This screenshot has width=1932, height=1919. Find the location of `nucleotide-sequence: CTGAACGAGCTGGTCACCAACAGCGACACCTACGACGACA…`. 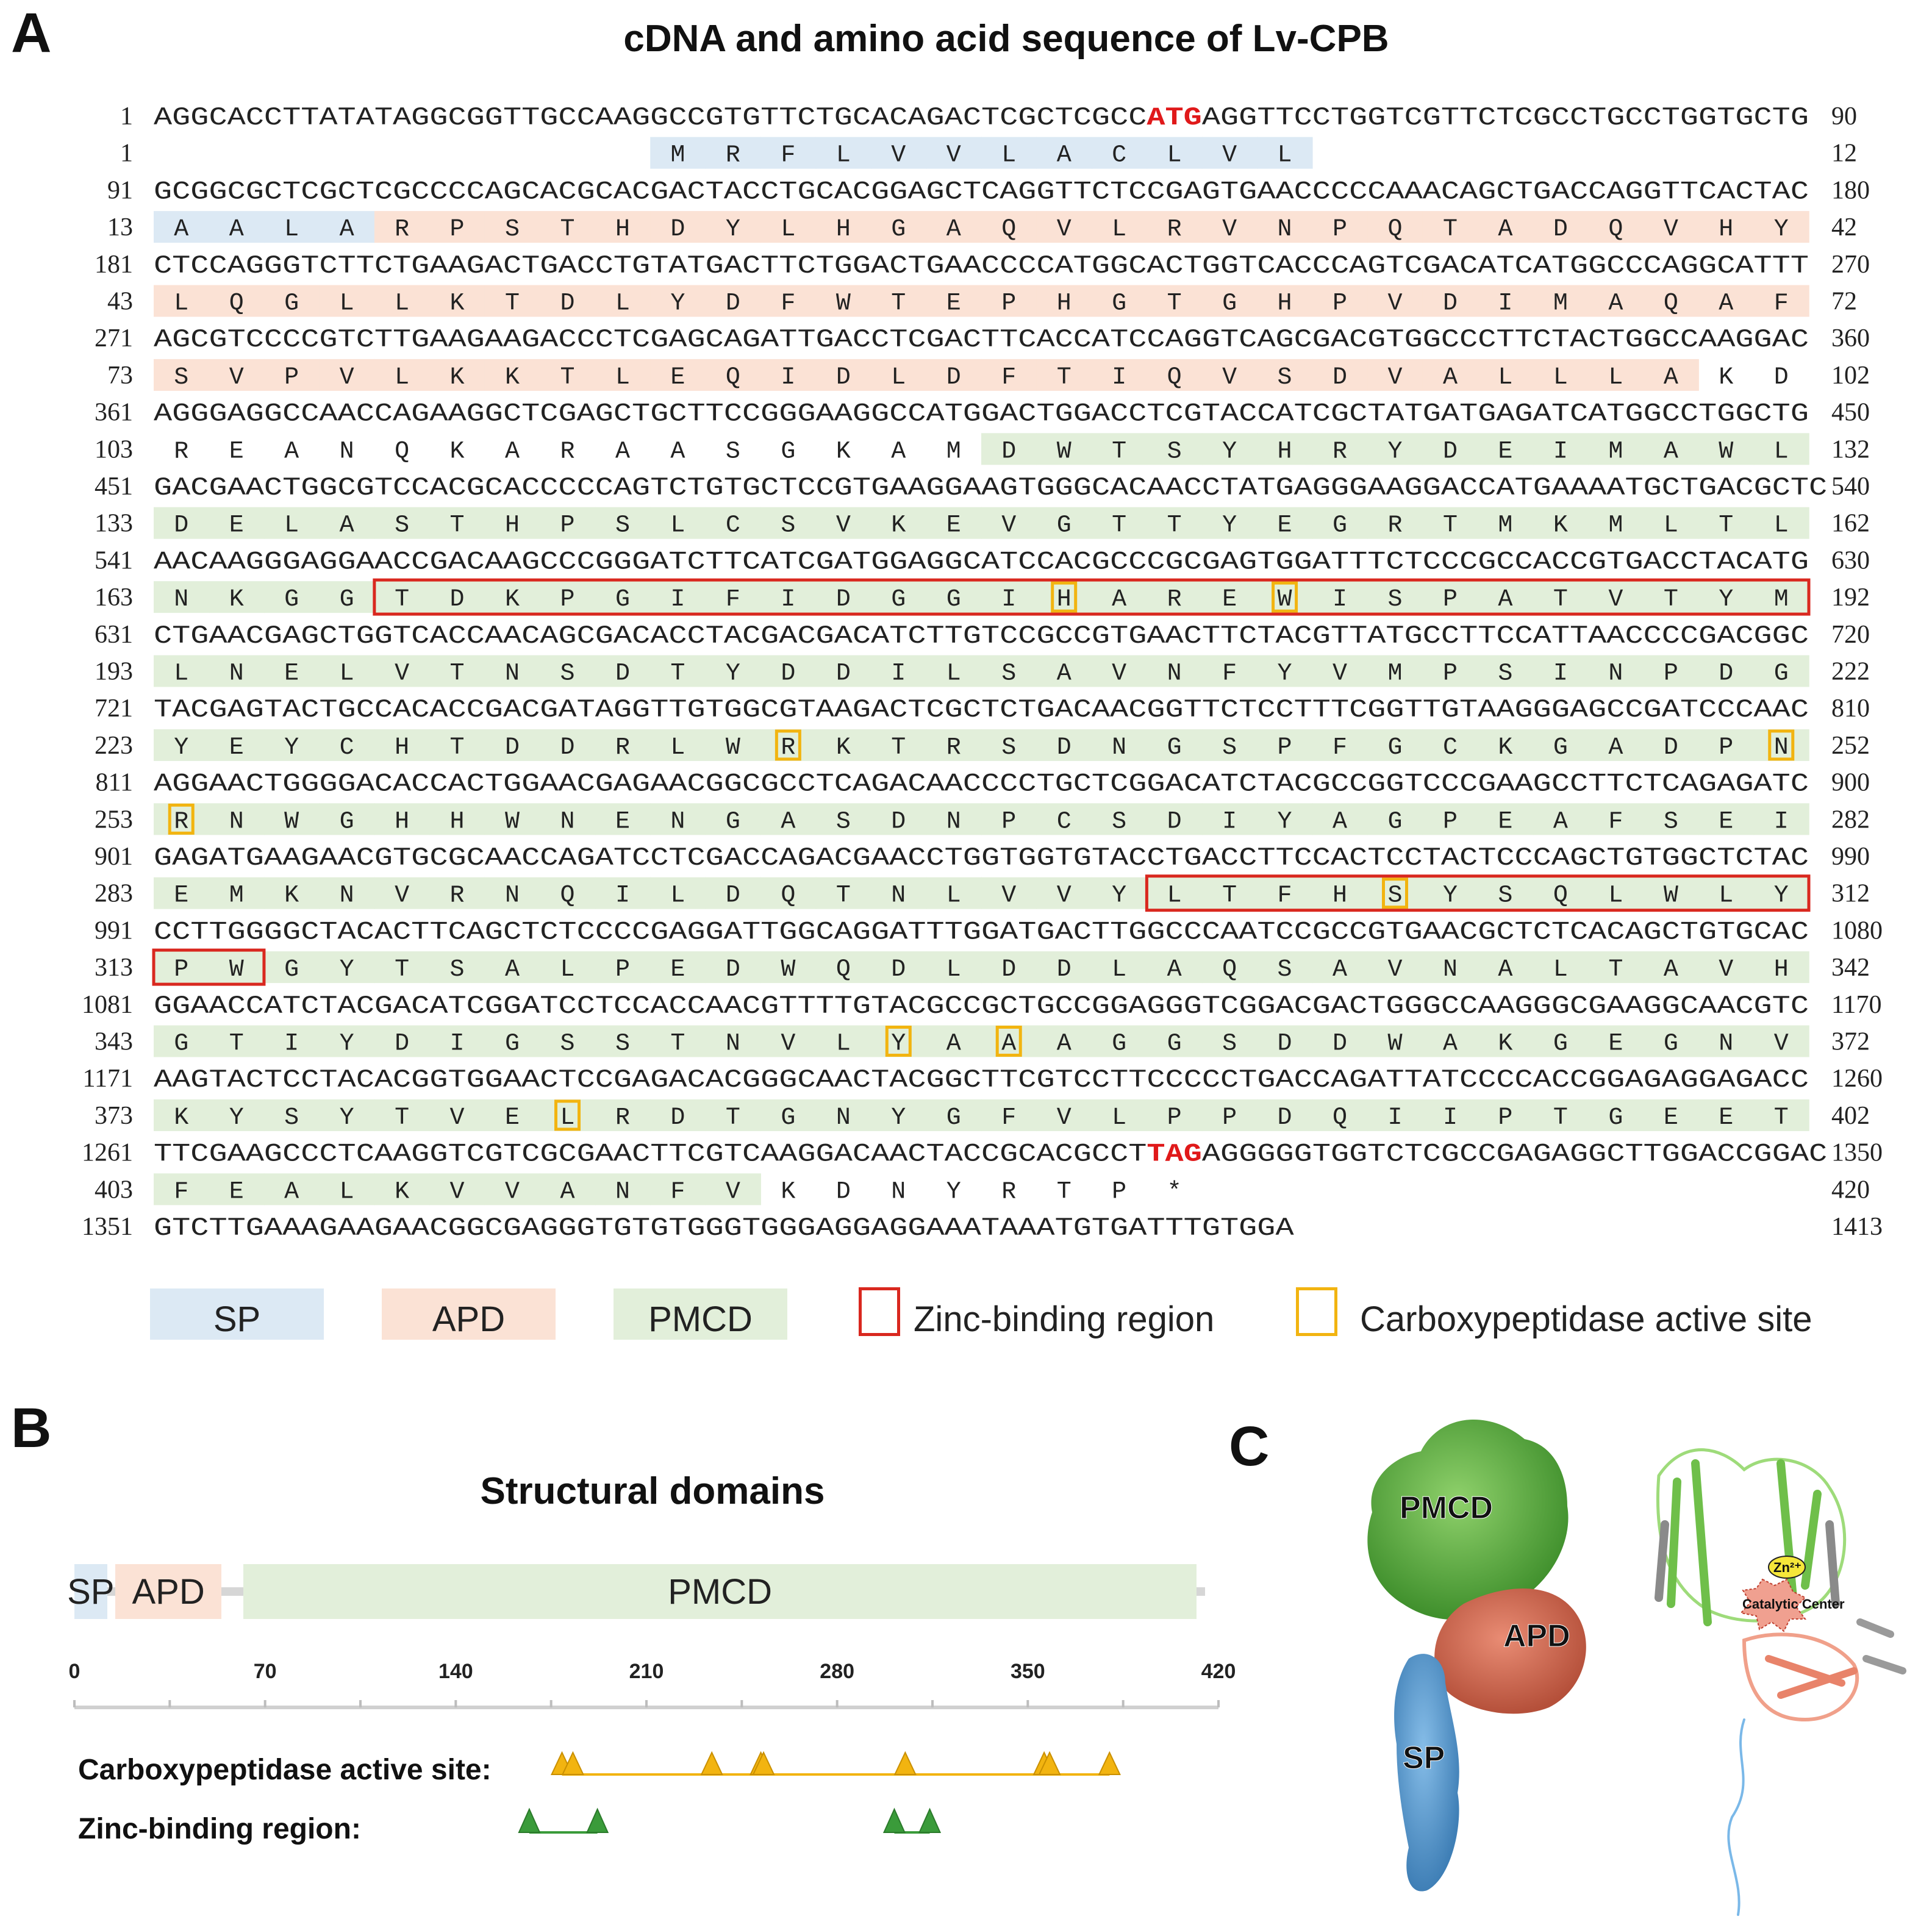

nucleotide-sequence: CTGAACGAGCTGGTCACCAACAGCGACACCTACGACGACA… is located at coordinates (981, 636).